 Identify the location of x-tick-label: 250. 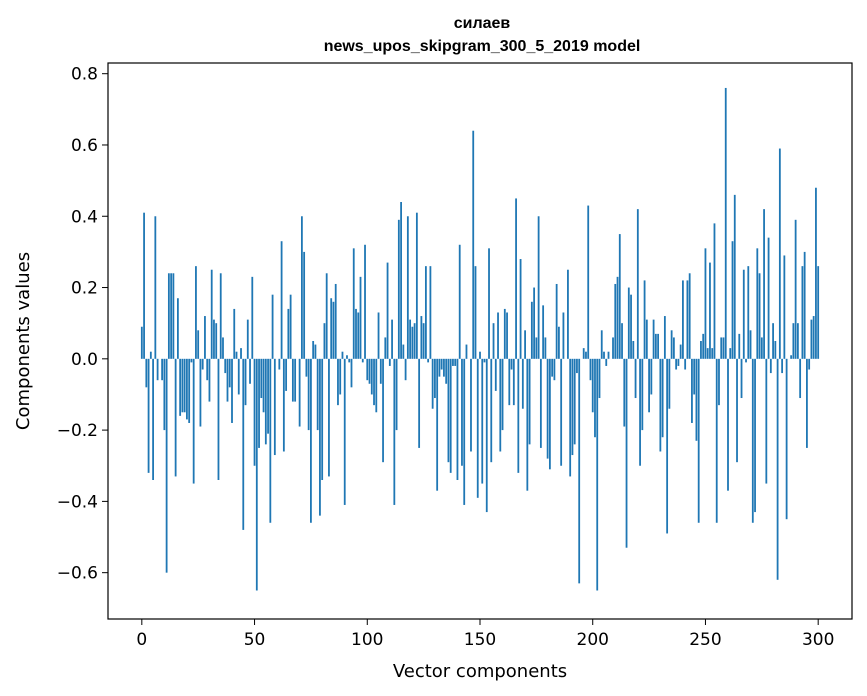
(705, 640).